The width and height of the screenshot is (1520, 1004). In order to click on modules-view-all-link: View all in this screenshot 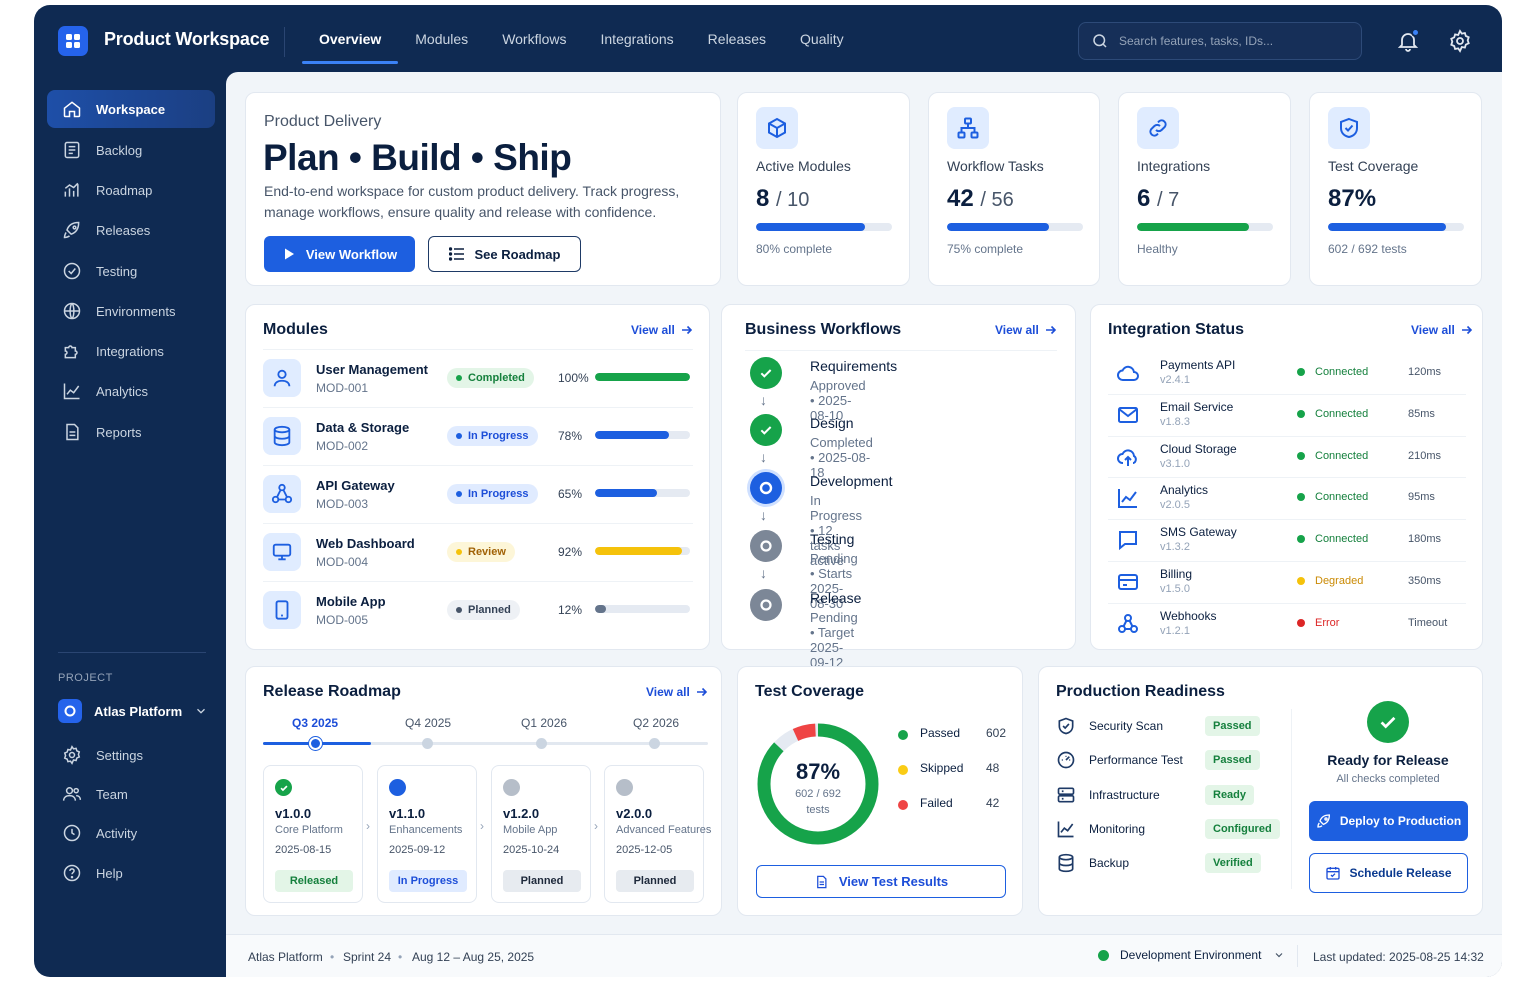, I will do `click(662, 330)`.